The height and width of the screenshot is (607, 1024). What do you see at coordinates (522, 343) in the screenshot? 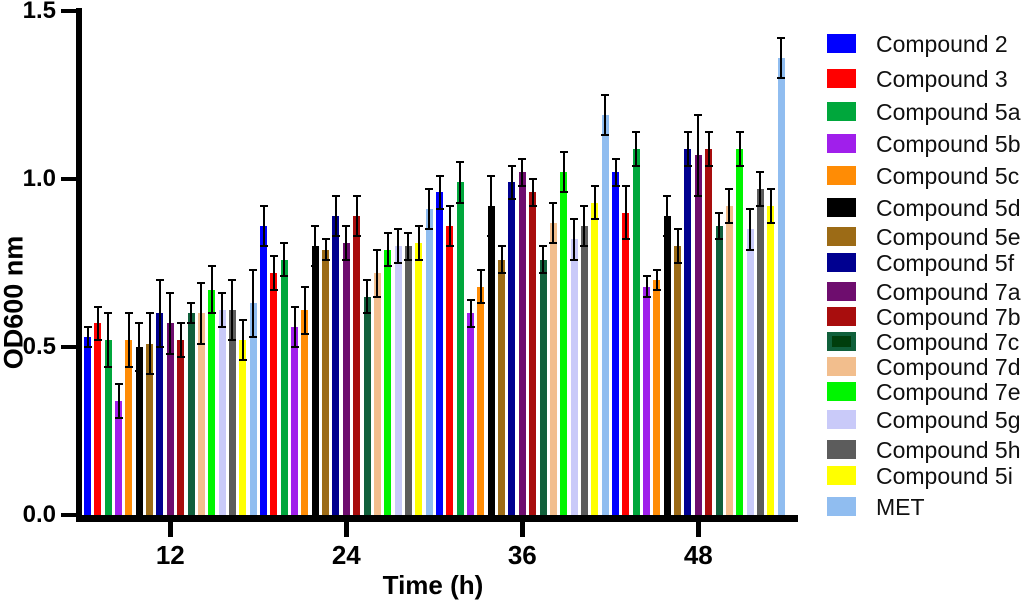
I see `bar-compound-7a-36h` at bounding box center [522, 343].